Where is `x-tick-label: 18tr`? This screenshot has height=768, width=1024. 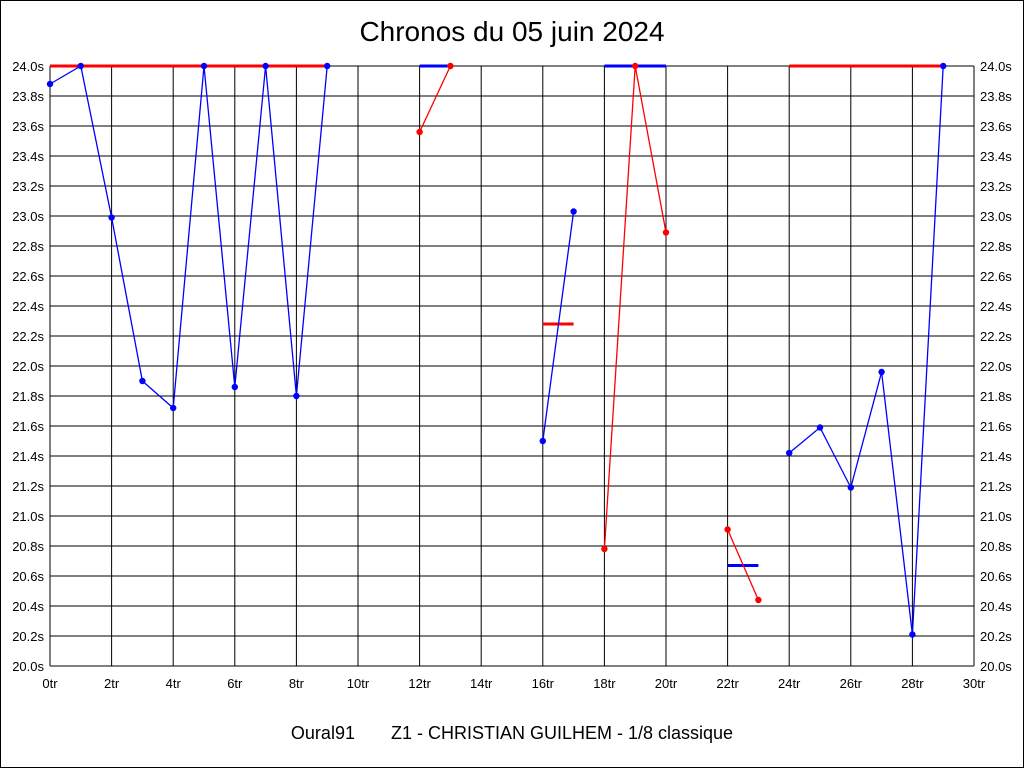 x-tick-label: 18tr is located at coordinates (604, 683).